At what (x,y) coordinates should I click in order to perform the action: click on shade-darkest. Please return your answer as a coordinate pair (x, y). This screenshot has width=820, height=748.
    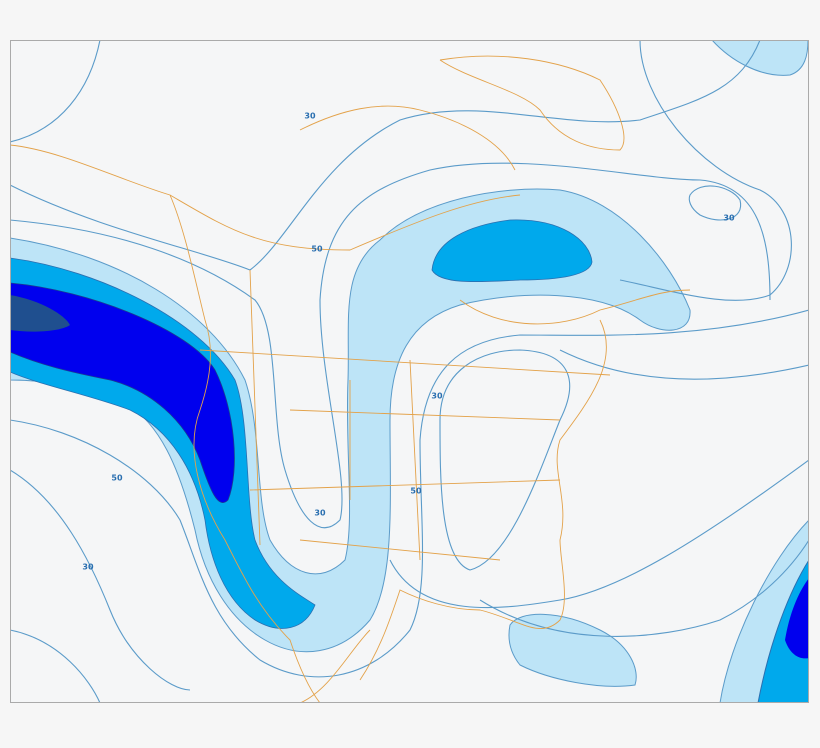
    Looking at the image, I should click on (40, 313).